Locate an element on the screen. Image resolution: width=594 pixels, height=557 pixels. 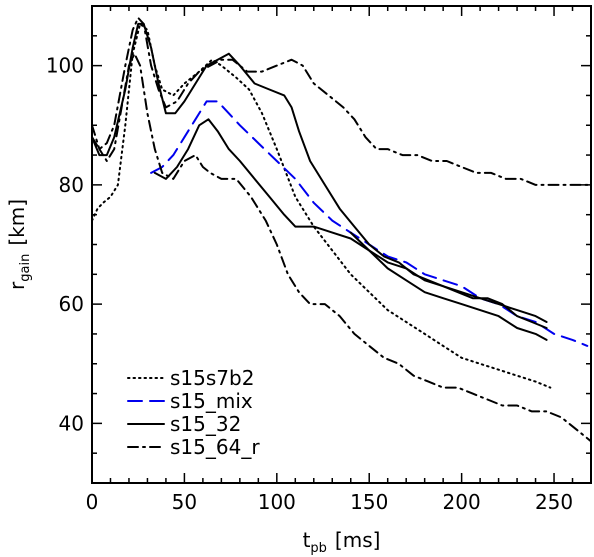
legend-label: s15_mix is located at coordinates (211, 401).